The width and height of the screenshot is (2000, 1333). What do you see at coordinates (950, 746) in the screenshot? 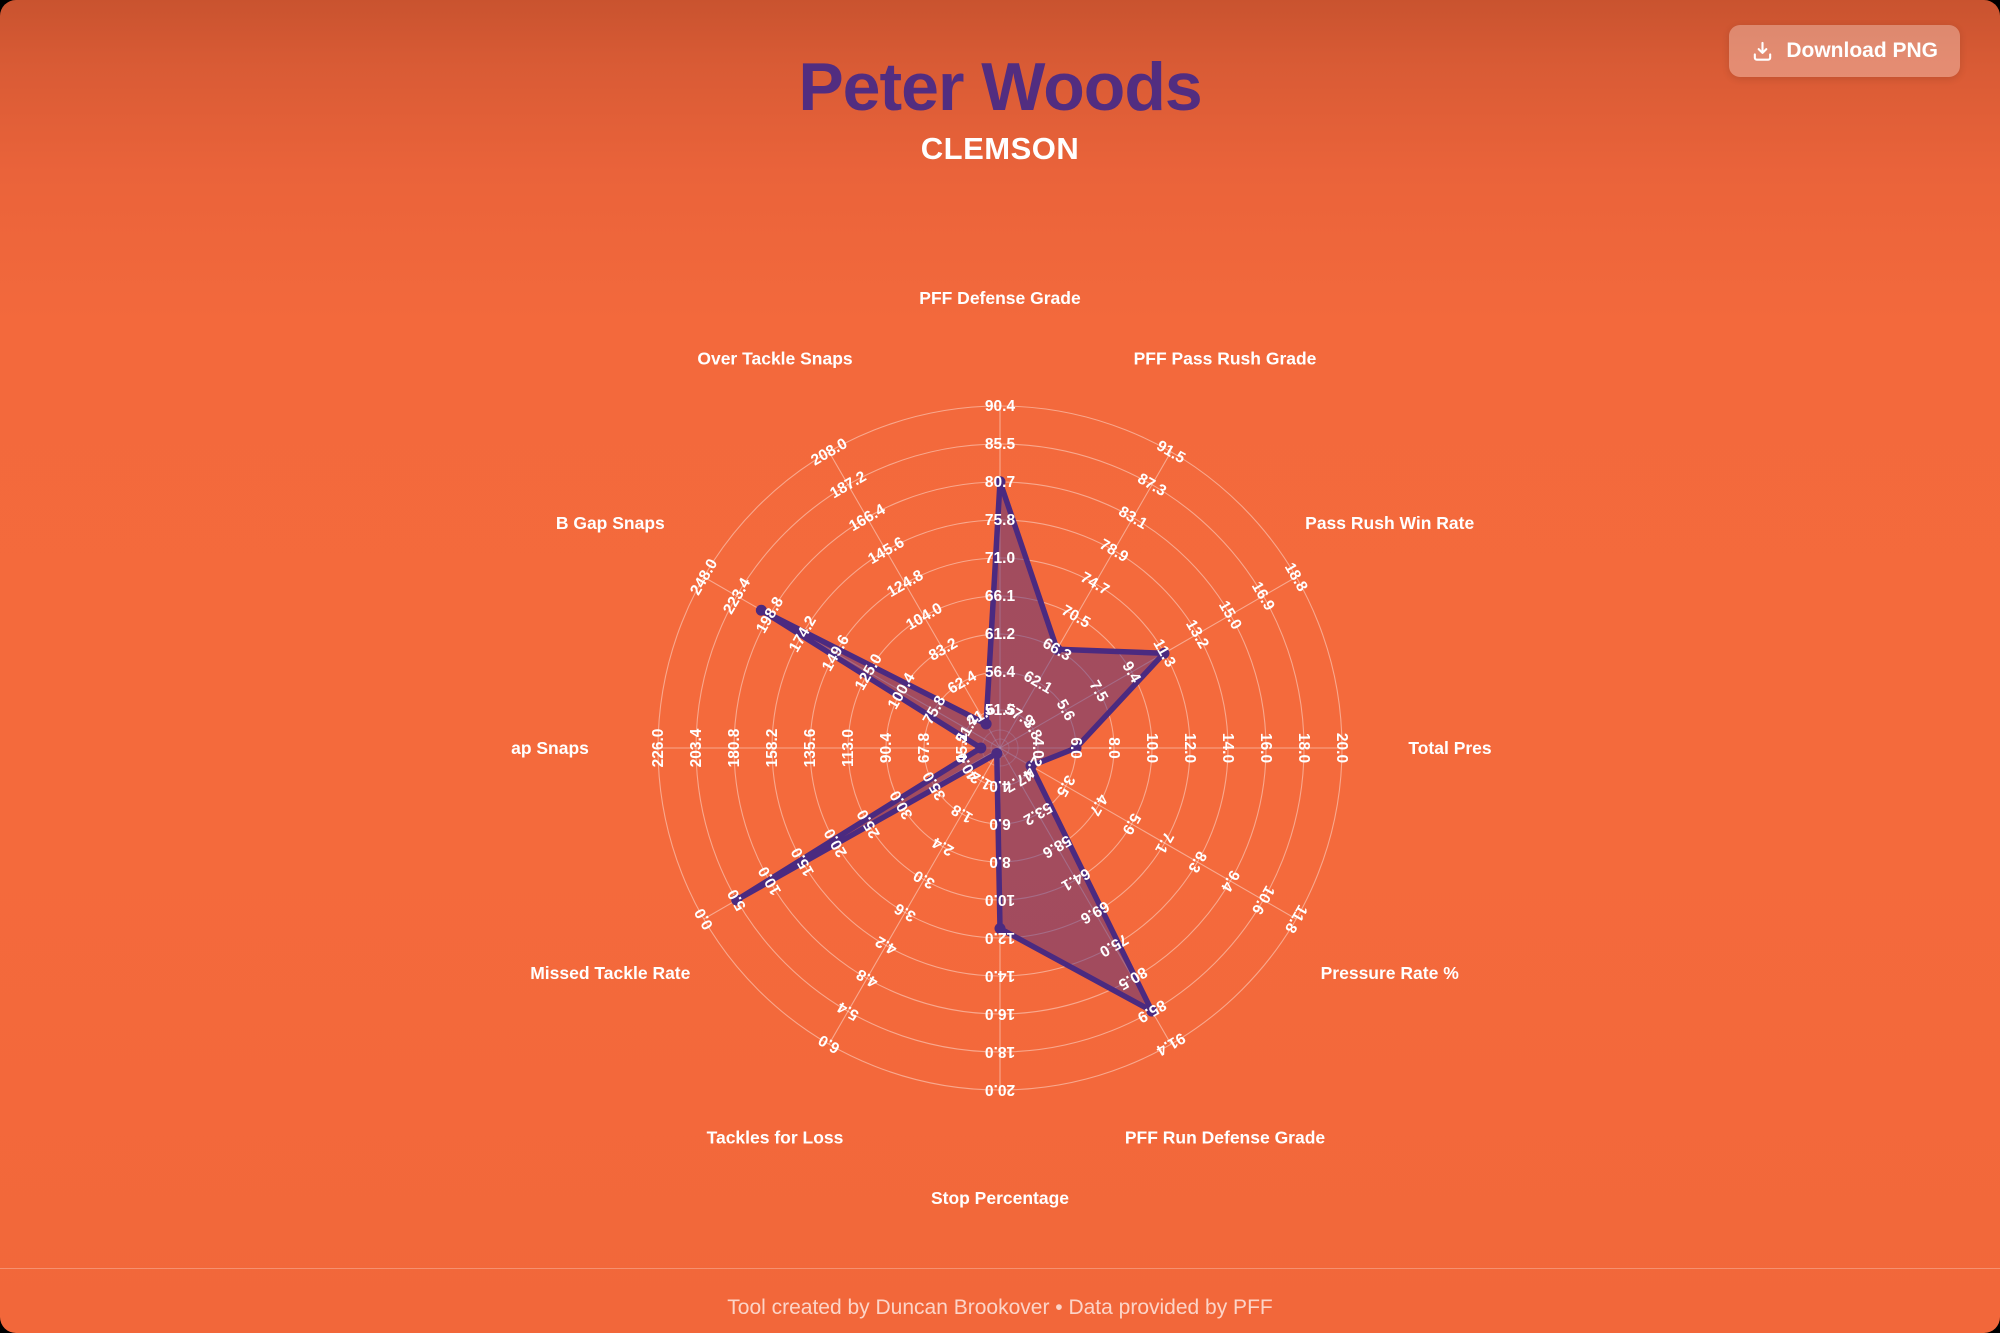
I see `vertex-dots` at bounding box center [950, 746].